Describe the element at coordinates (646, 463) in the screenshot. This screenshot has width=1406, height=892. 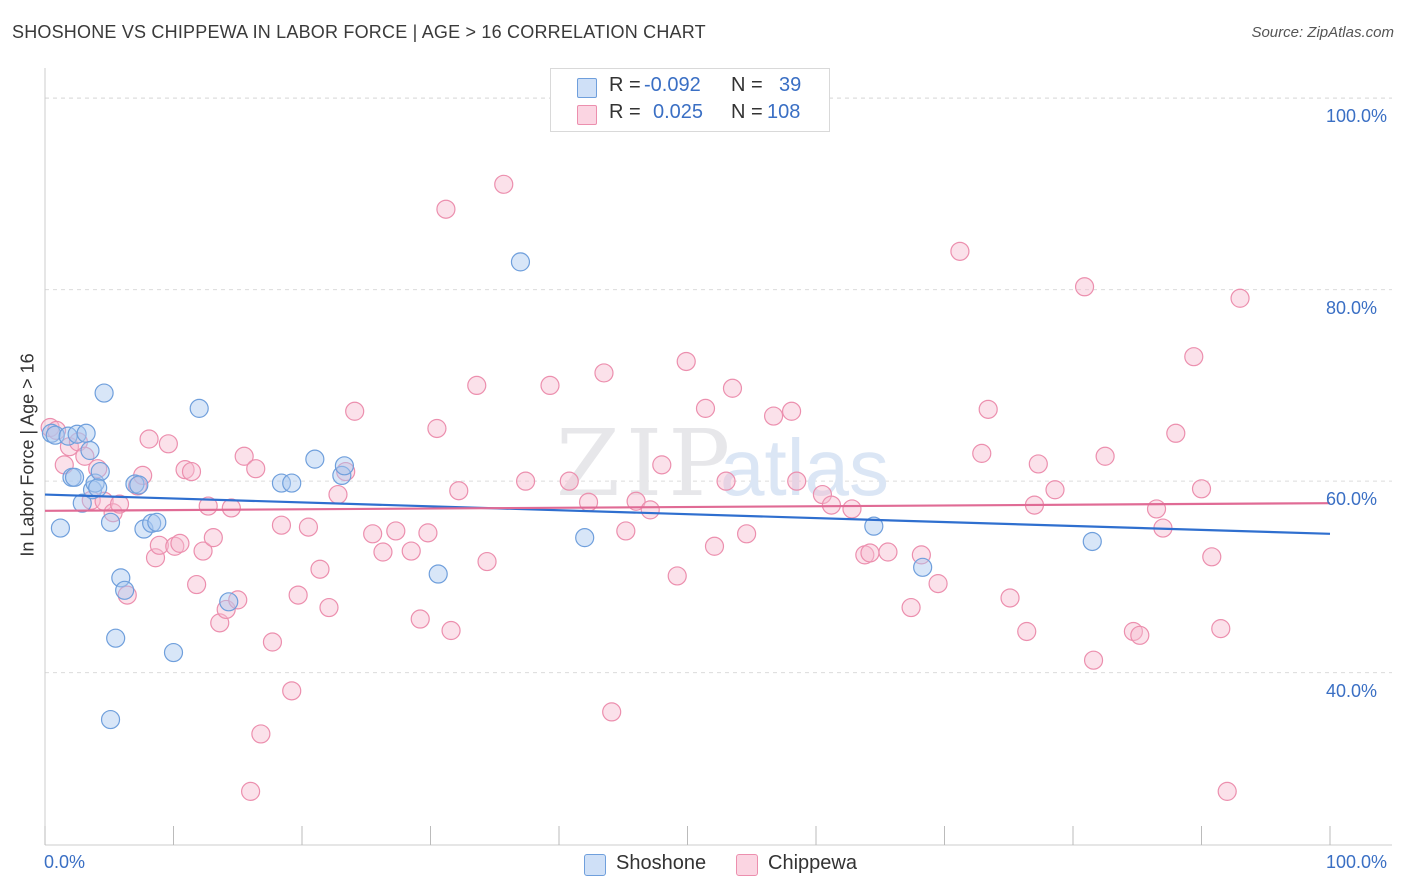
I see `watermark-zip: ZIP` at that location.